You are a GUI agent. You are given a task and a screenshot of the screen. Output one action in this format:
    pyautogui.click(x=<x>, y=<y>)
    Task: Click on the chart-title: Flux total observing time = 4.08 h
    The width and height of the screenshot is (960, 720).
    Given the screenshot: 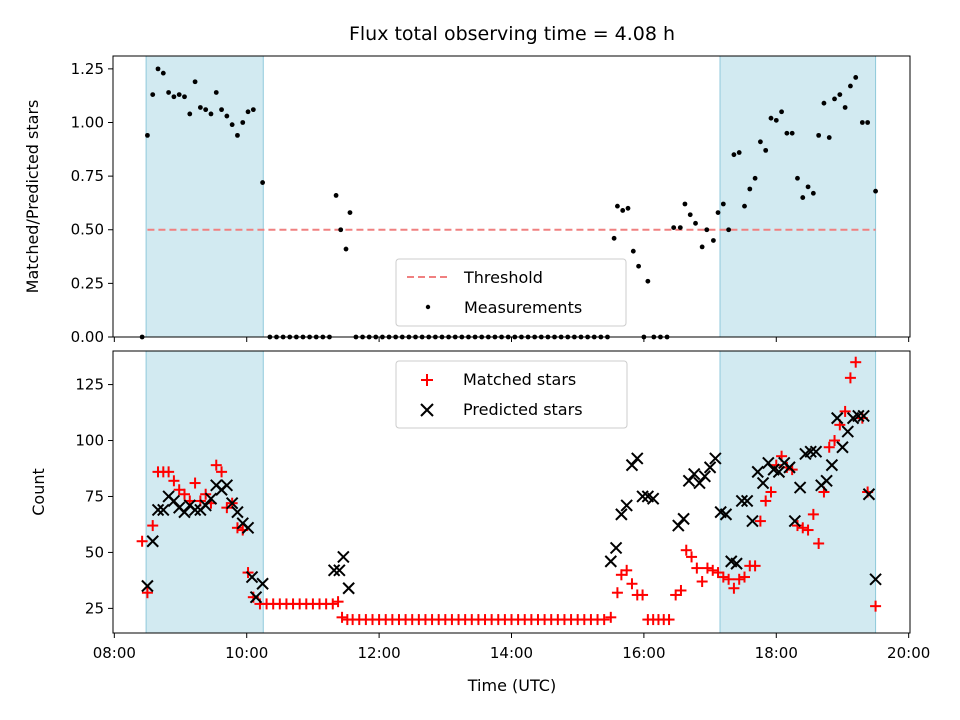 What is the action you would take?
    pyautogui.click(x=512, y=34)
    